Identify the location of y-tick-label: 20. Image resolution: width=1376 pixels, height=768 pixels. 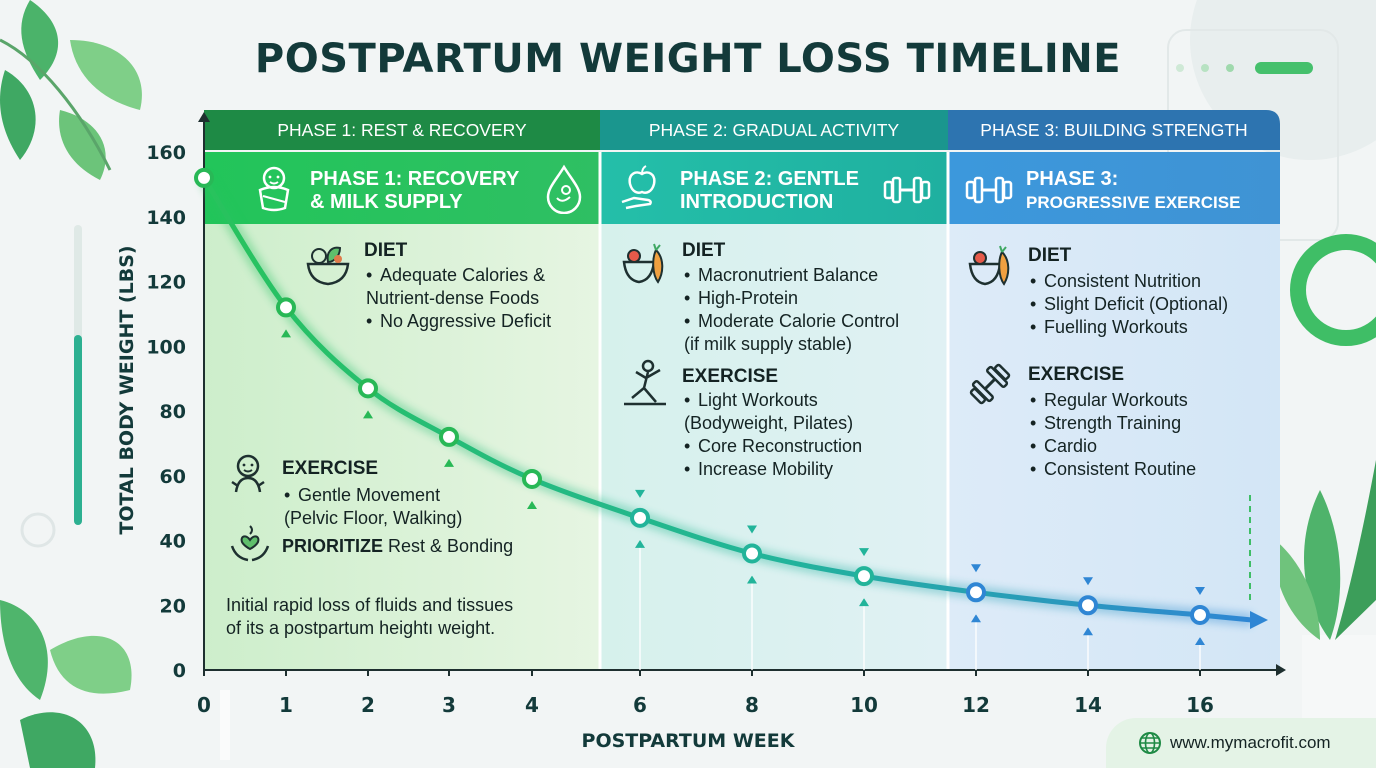
(173, 606).